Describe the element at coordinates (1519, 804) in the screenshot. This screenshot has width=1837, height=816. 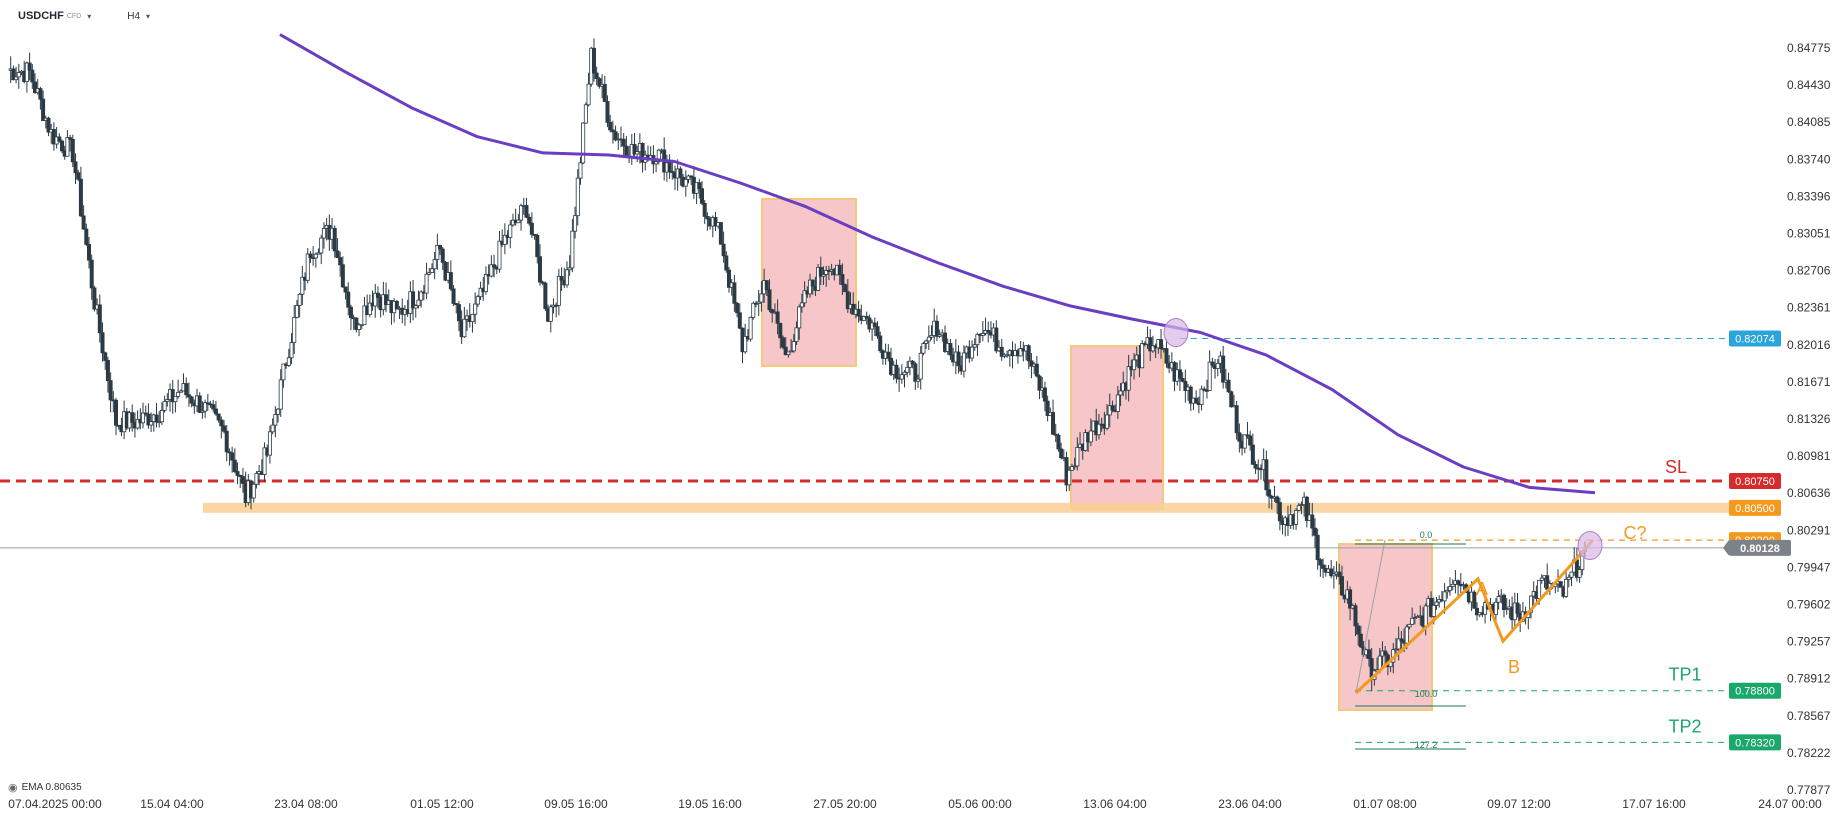
I see `x-tick-label: 09.07 12:00` at that location.